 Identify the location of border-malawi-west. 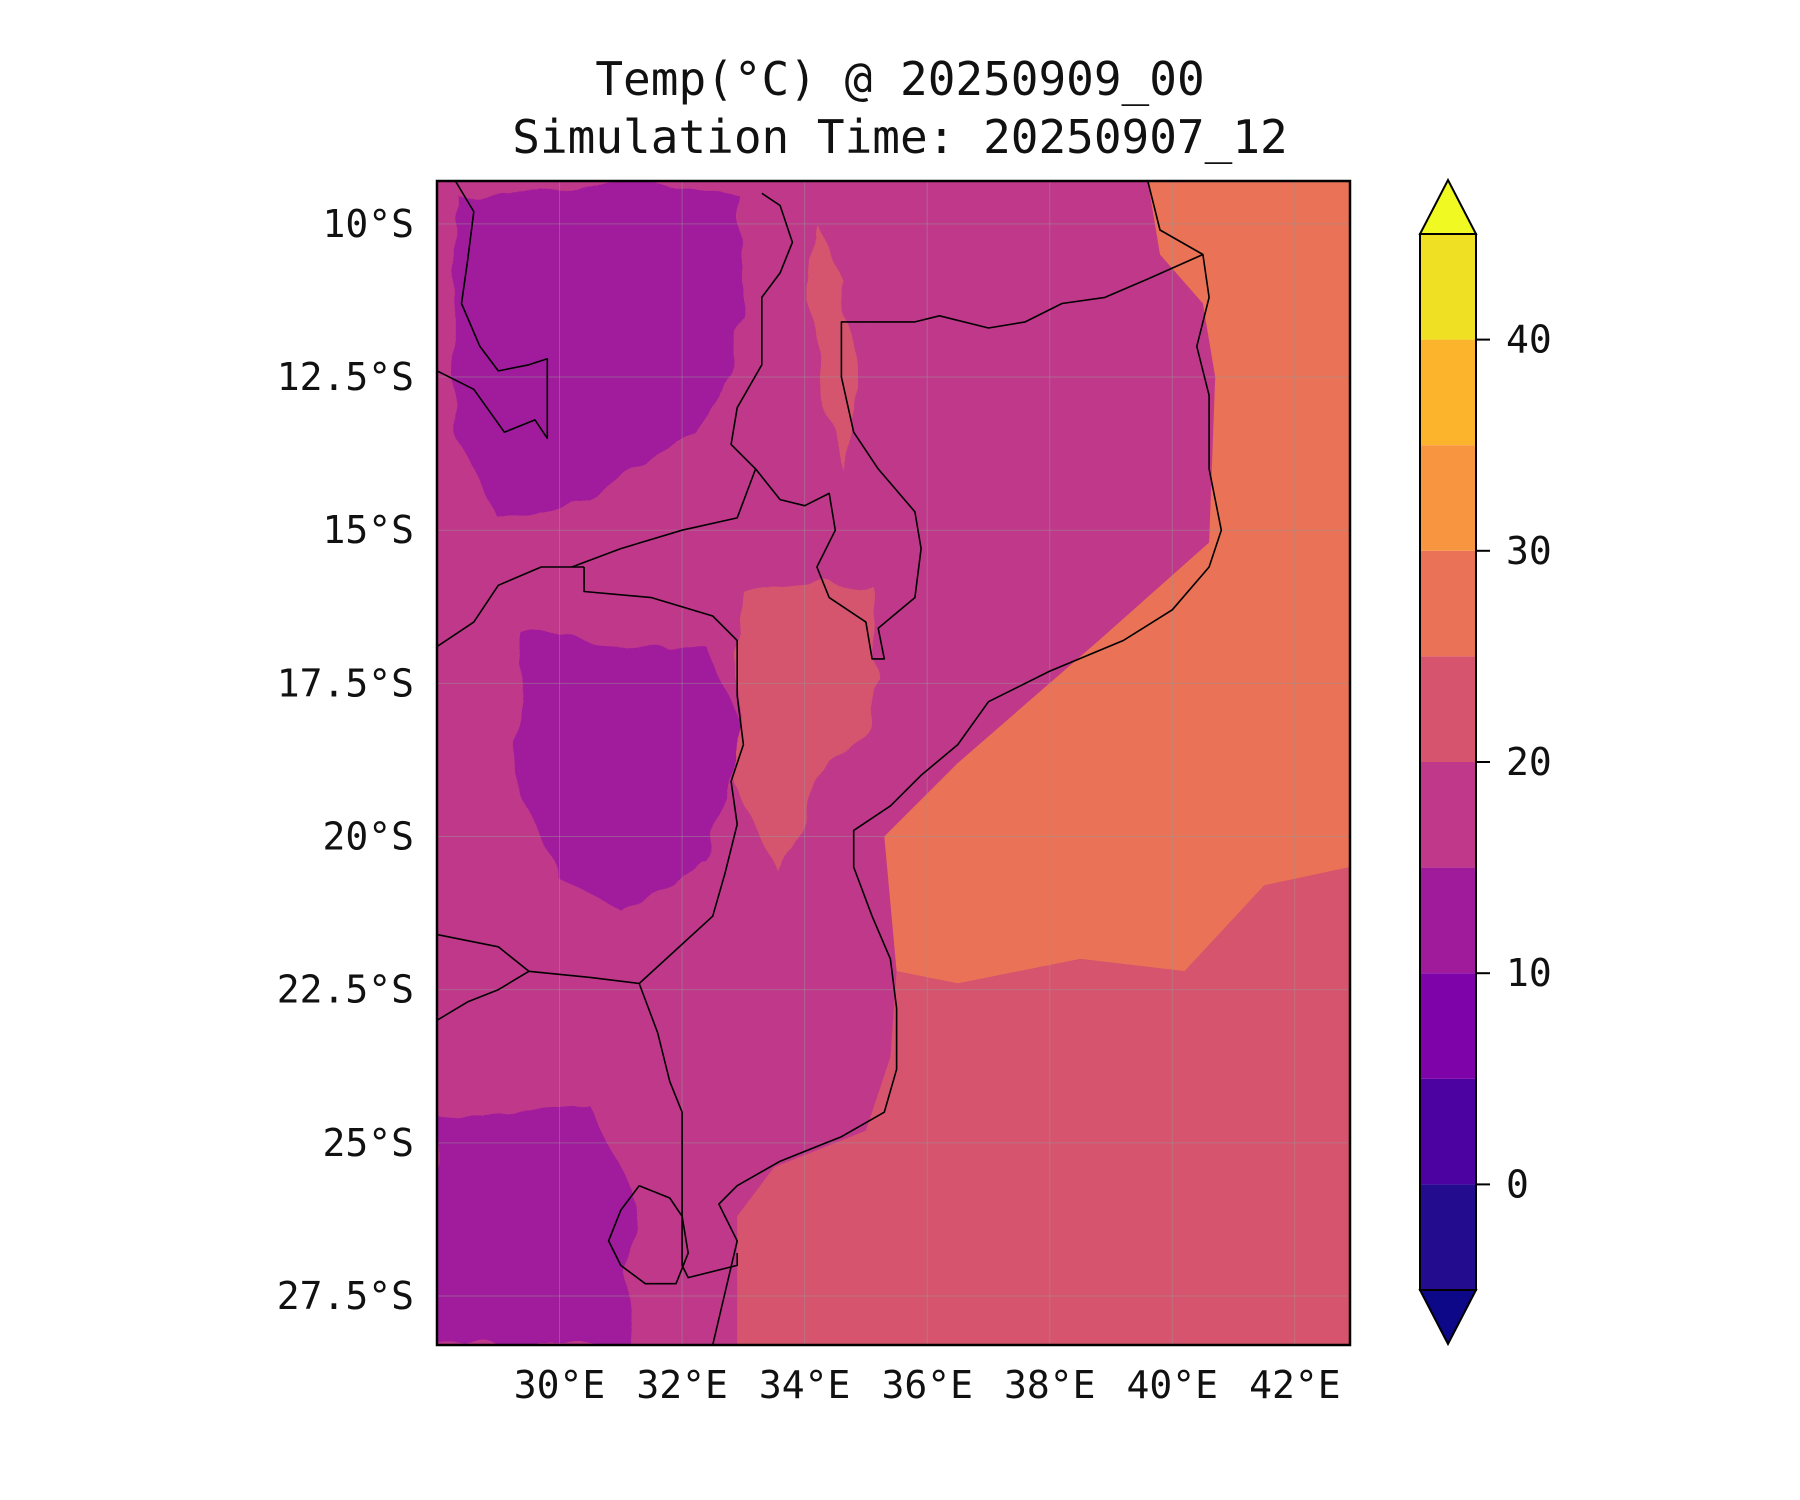
(826, 426).